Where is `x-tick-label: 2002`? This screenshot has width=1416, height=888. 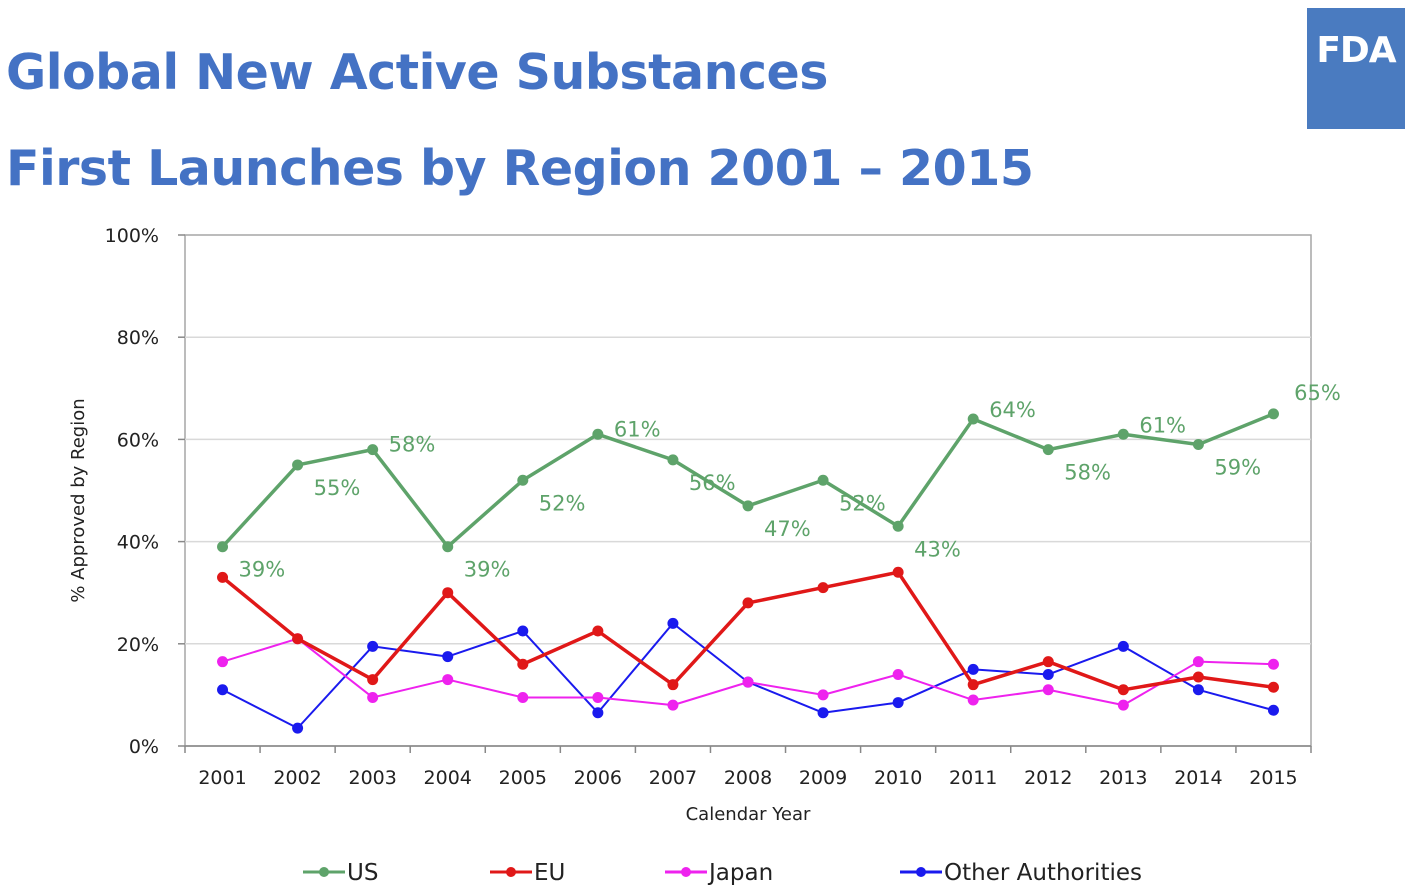 x-tick-label: 2002 is located at coordinates (297, 778).